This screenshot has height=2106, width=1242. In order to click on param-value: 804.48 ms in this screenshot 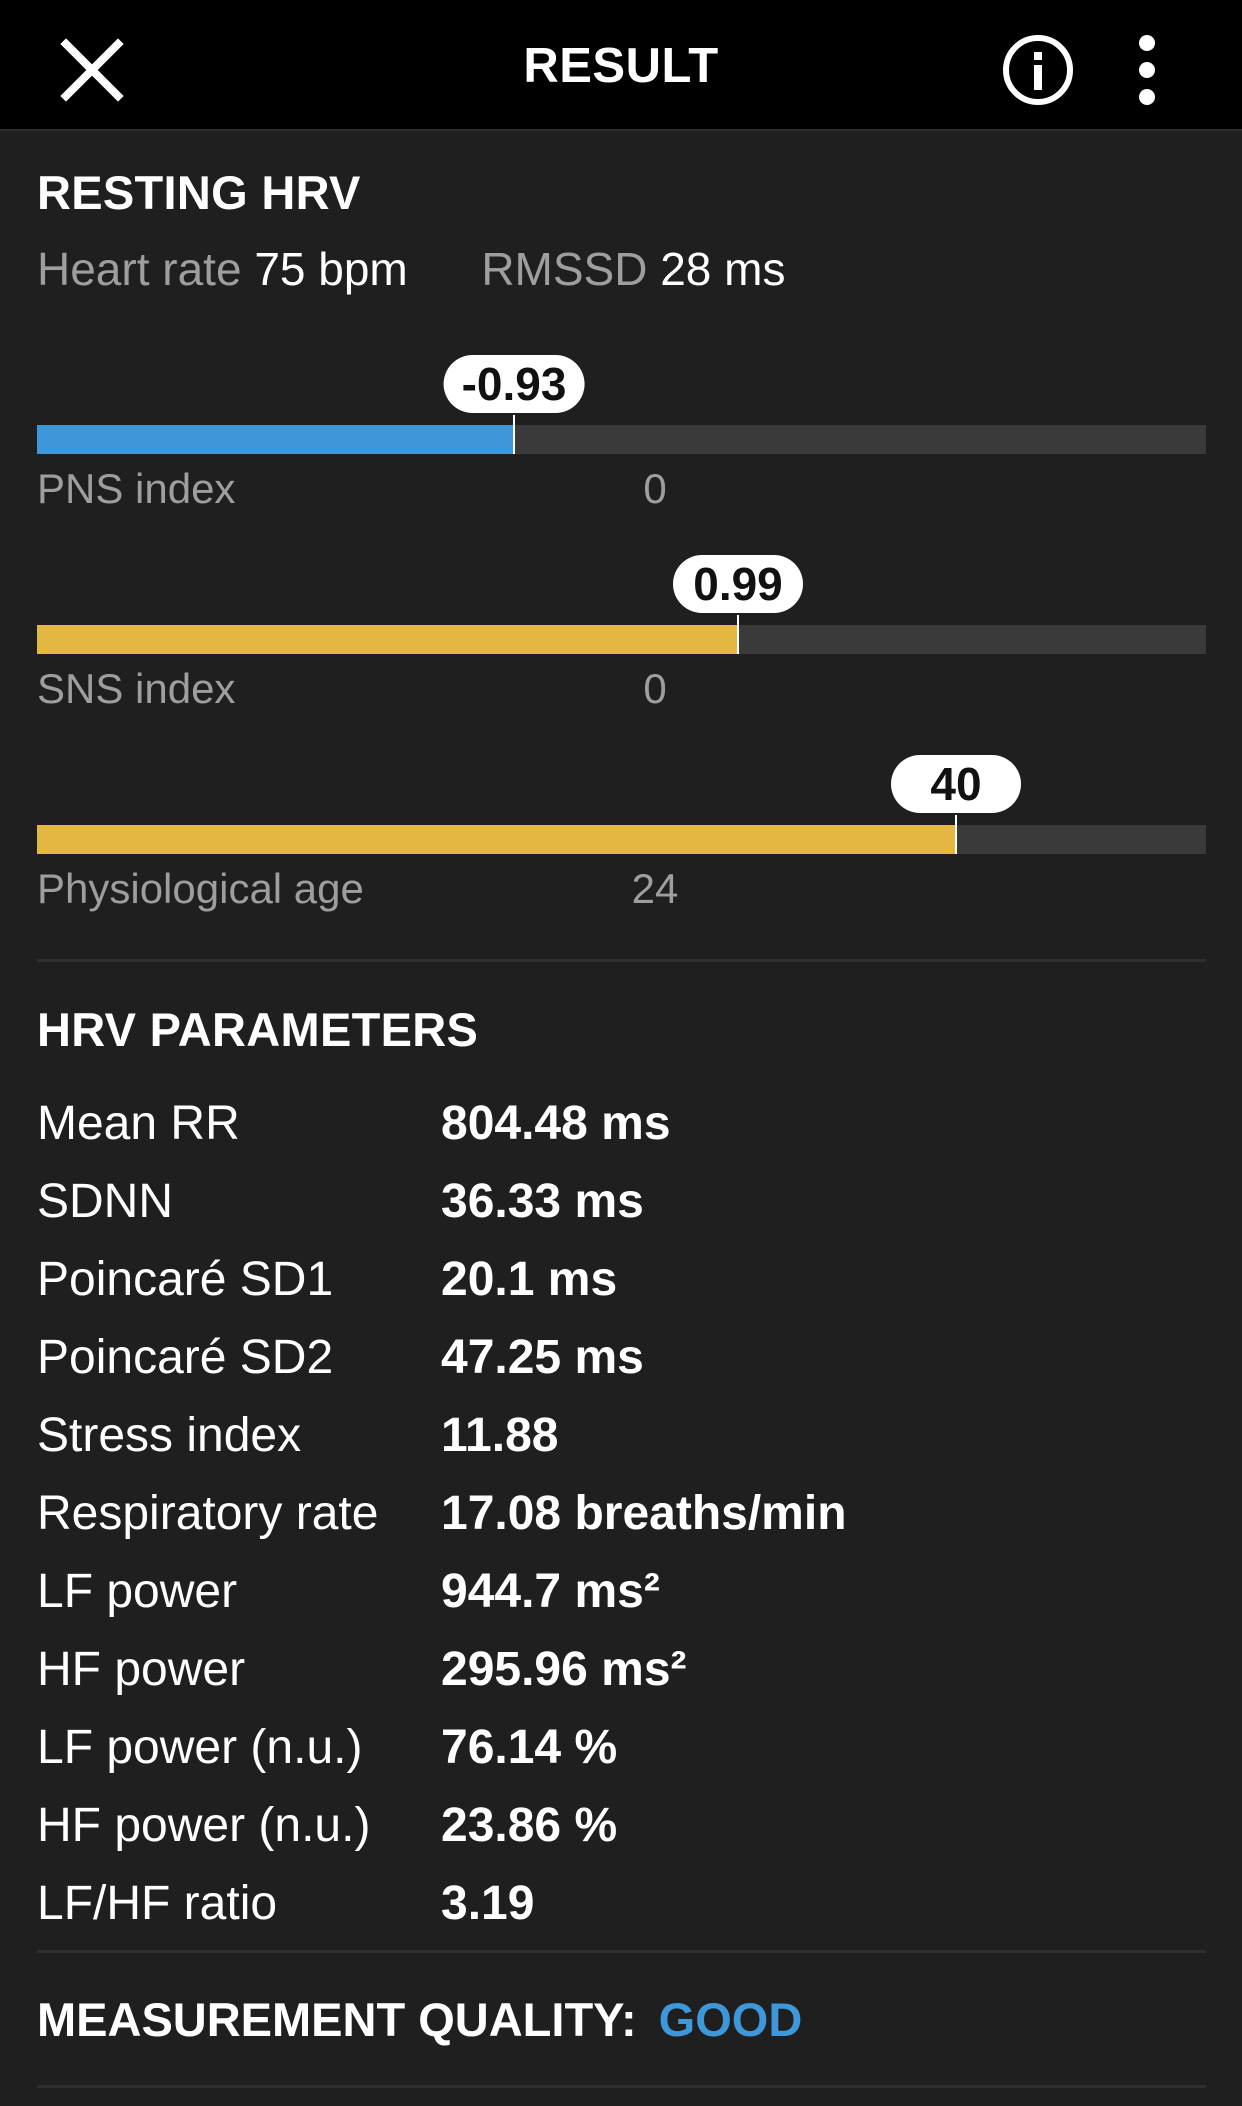, I will do `click(556, 1123)`.